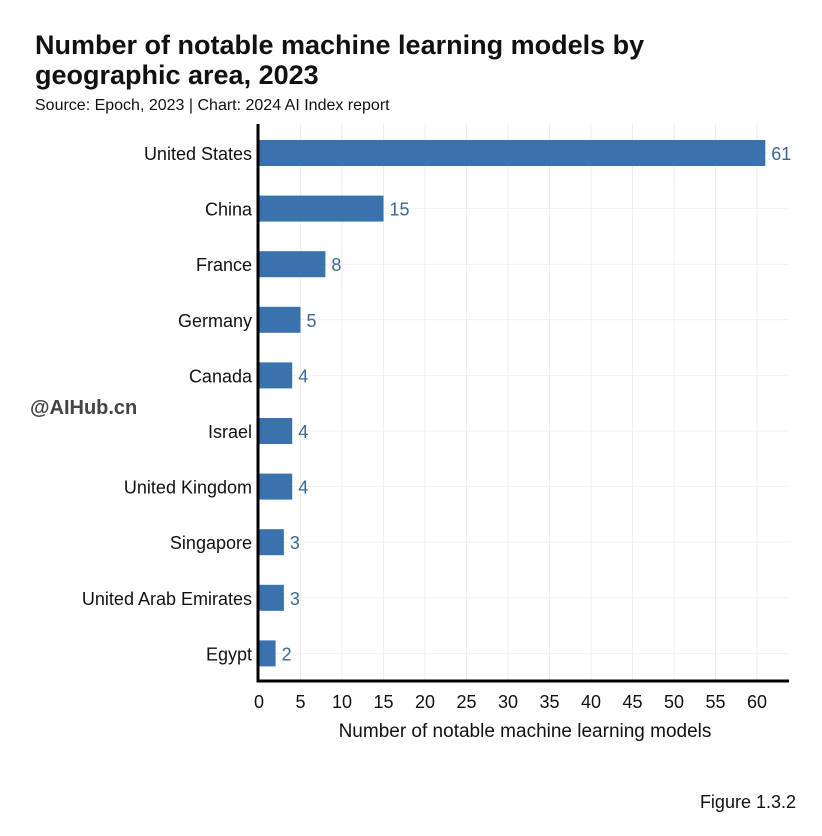 The image size is (822, 836). What do you see at coordinates (591, 702) in the screenshot?
I see `x-tick-label: 40` at bounding box center [591, 702].